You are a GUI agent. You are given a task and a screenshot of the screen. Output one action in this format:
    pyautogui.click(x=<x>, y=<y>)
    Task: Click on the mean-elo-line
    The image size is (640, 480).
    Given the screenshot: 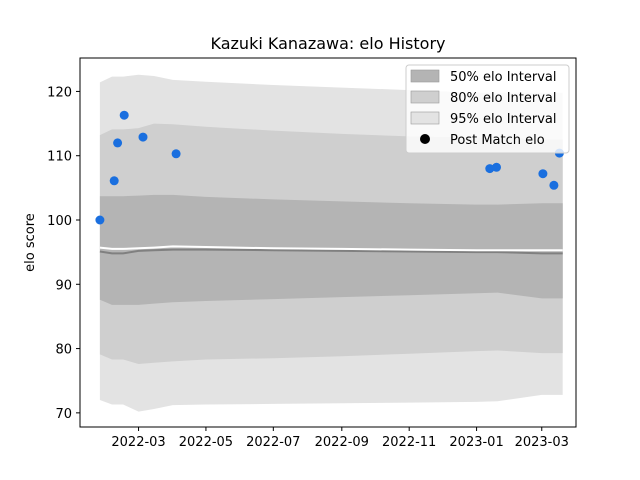 What is the action you would take?
    pyautogui.click(x=331, y=251)
    